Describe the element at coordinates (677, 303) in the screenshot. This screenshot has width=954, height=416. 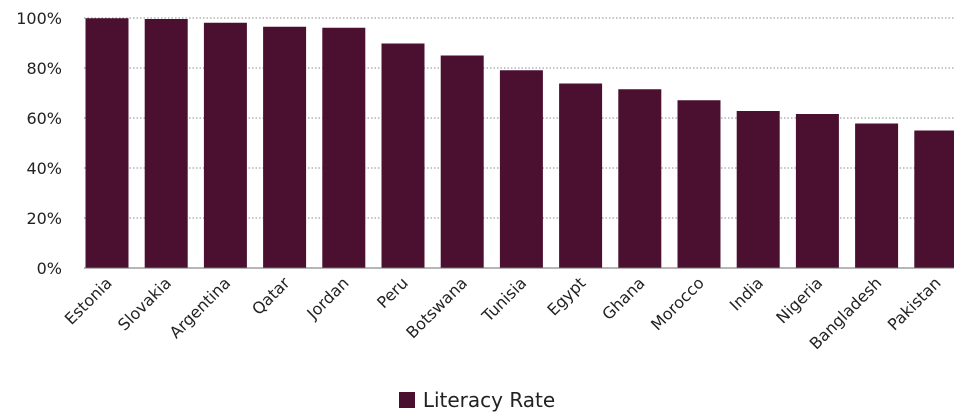
I see `x-tick-label: Morocco` at that location.